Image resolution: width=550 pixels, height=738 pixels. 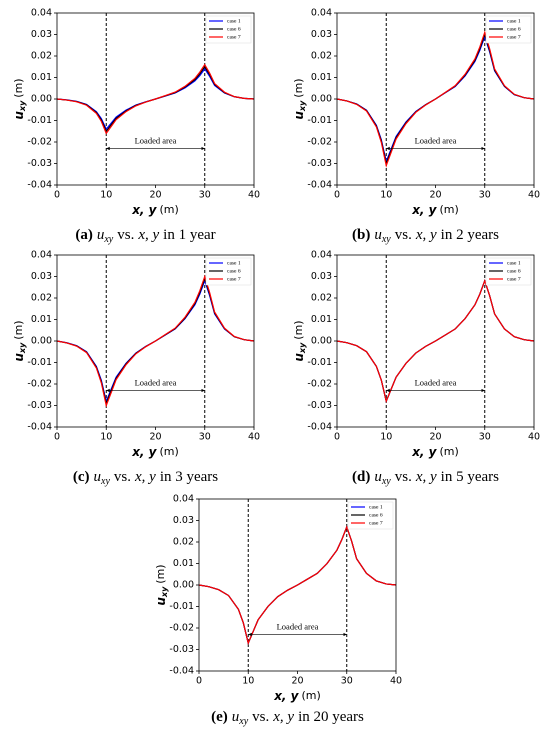 What do you see at coordinates (22, 106) in the screenshot?
I see `y-label-subscript: xy` at bounding box center [22, 106].